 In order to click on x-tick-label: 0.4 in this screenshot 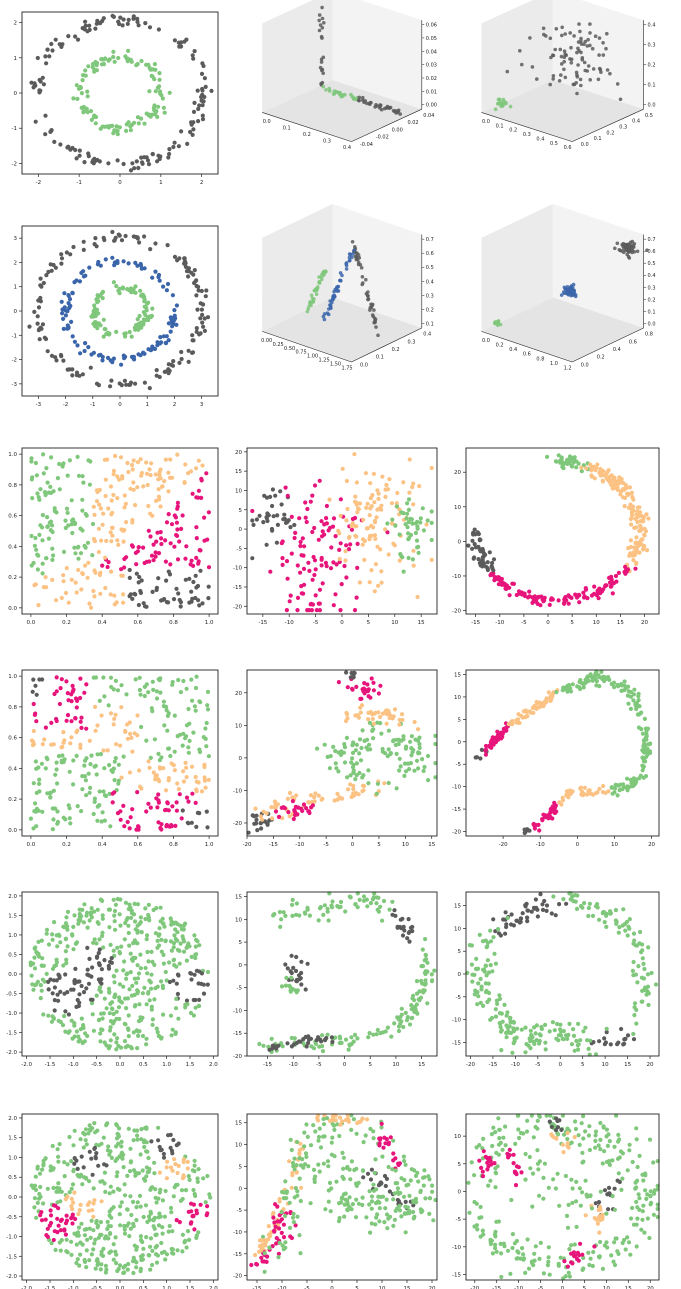, I will do `click(102, 623)`.